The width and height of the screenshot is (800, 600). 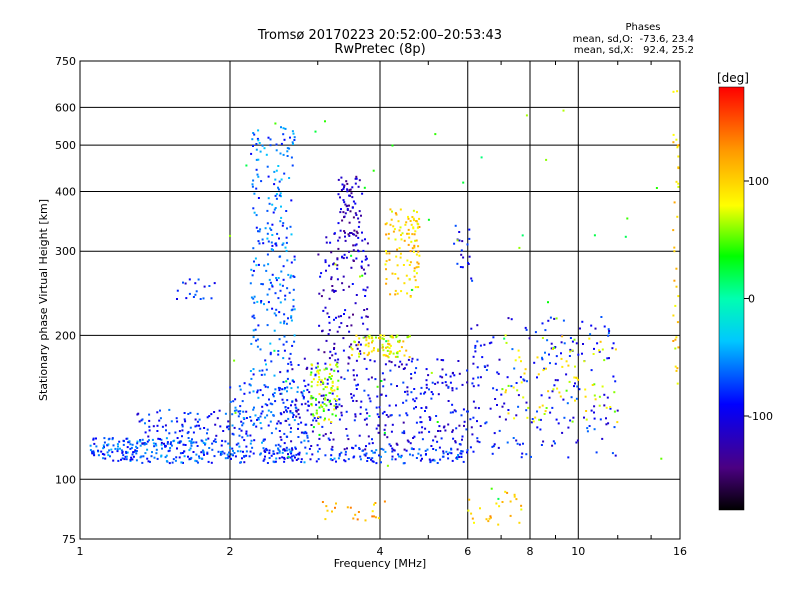 I want to click on y-tick-label: 500, so click(x=65, y=145).